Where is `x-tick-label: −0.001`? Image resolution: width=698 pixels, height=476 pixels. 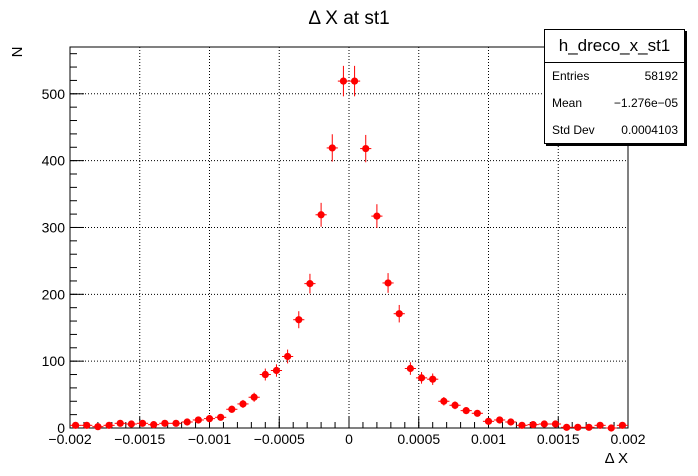
x-tick-label: −0.001 is located at coordinates (209, 439).